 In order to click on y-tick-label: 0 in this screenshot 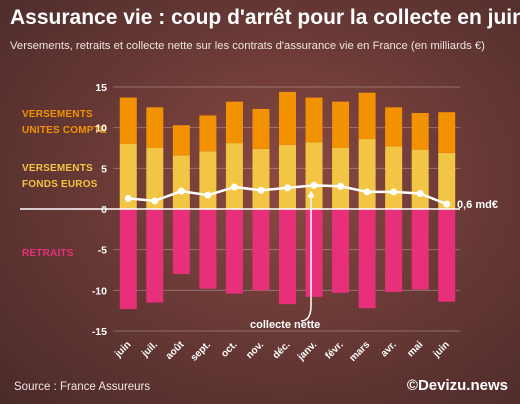, I will do `click(104, 210)`.